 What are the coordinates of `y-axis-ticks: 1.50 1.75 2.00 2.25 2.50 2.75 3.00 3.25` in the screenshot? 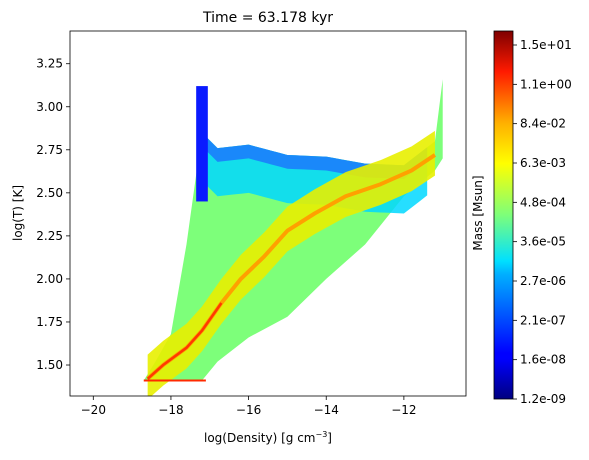 It's located at (53, 214).